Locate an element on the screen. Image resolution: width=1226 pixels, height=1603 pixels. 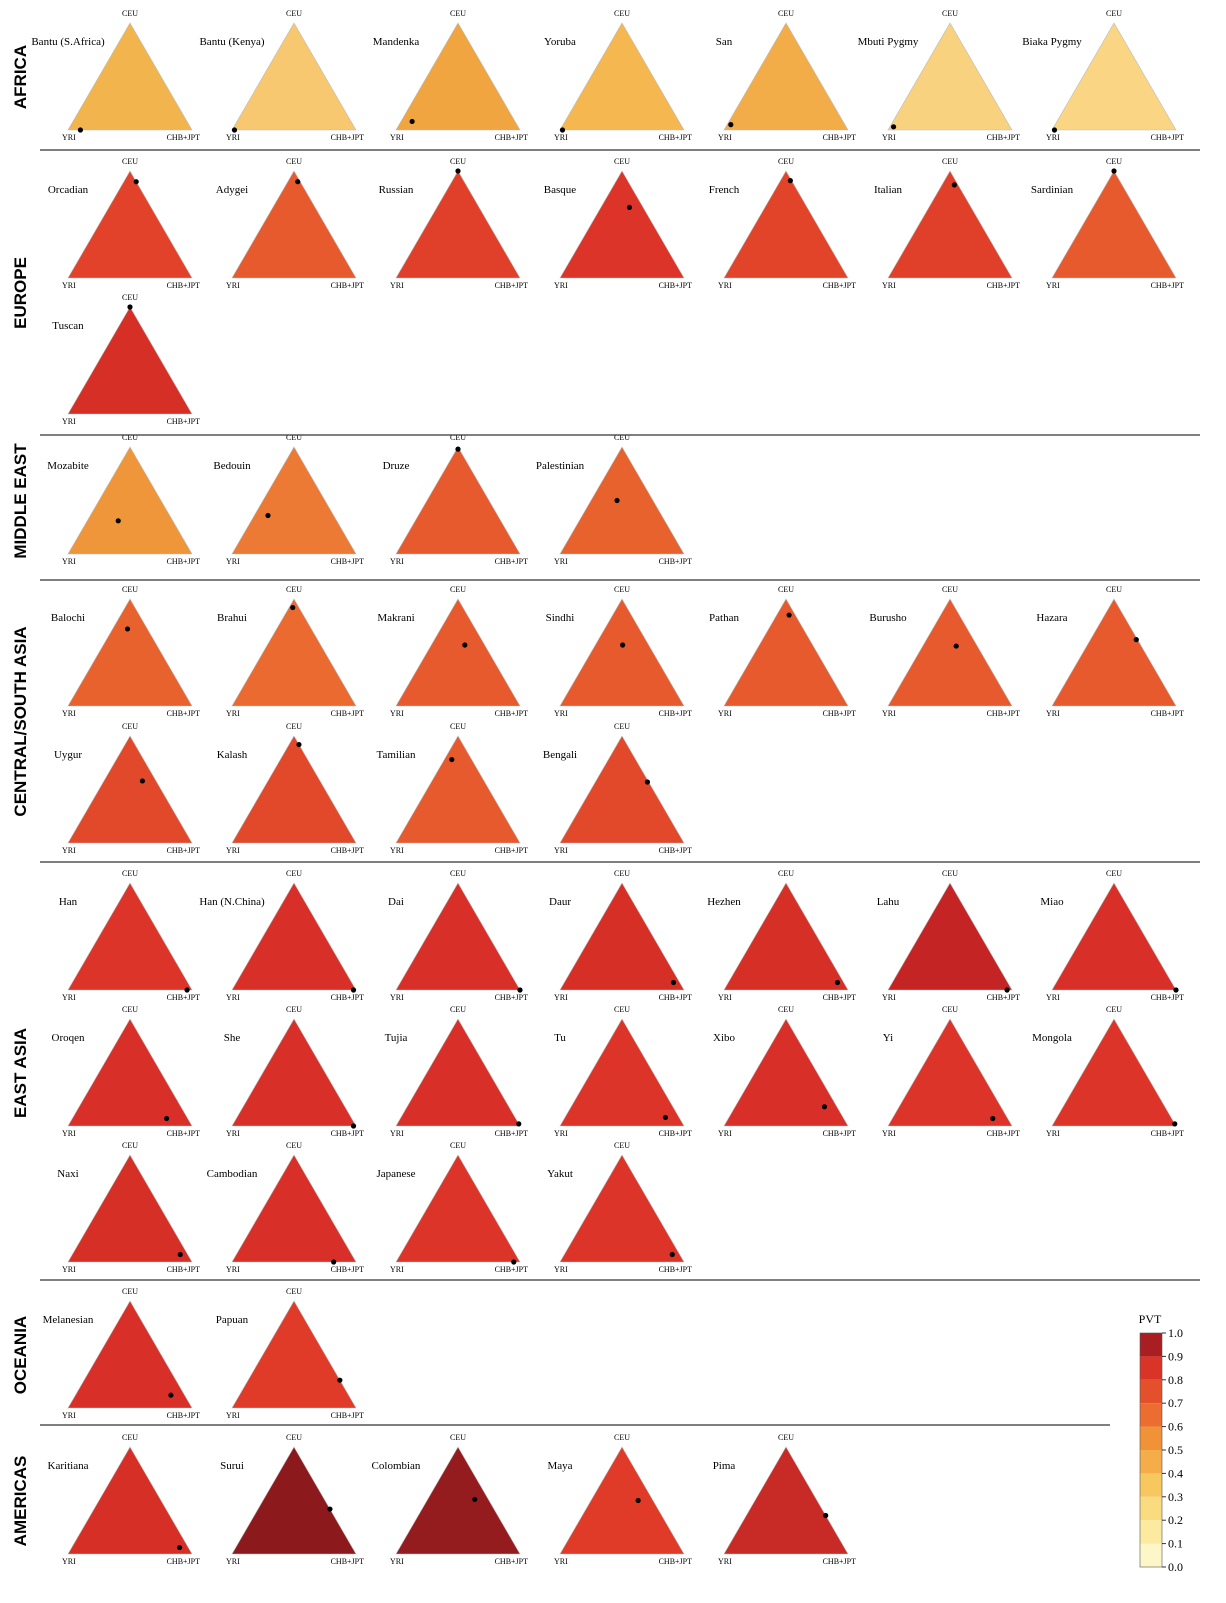
region-label: CENTRAL/SOUTH ASIA is located at coordinates (20, 721).